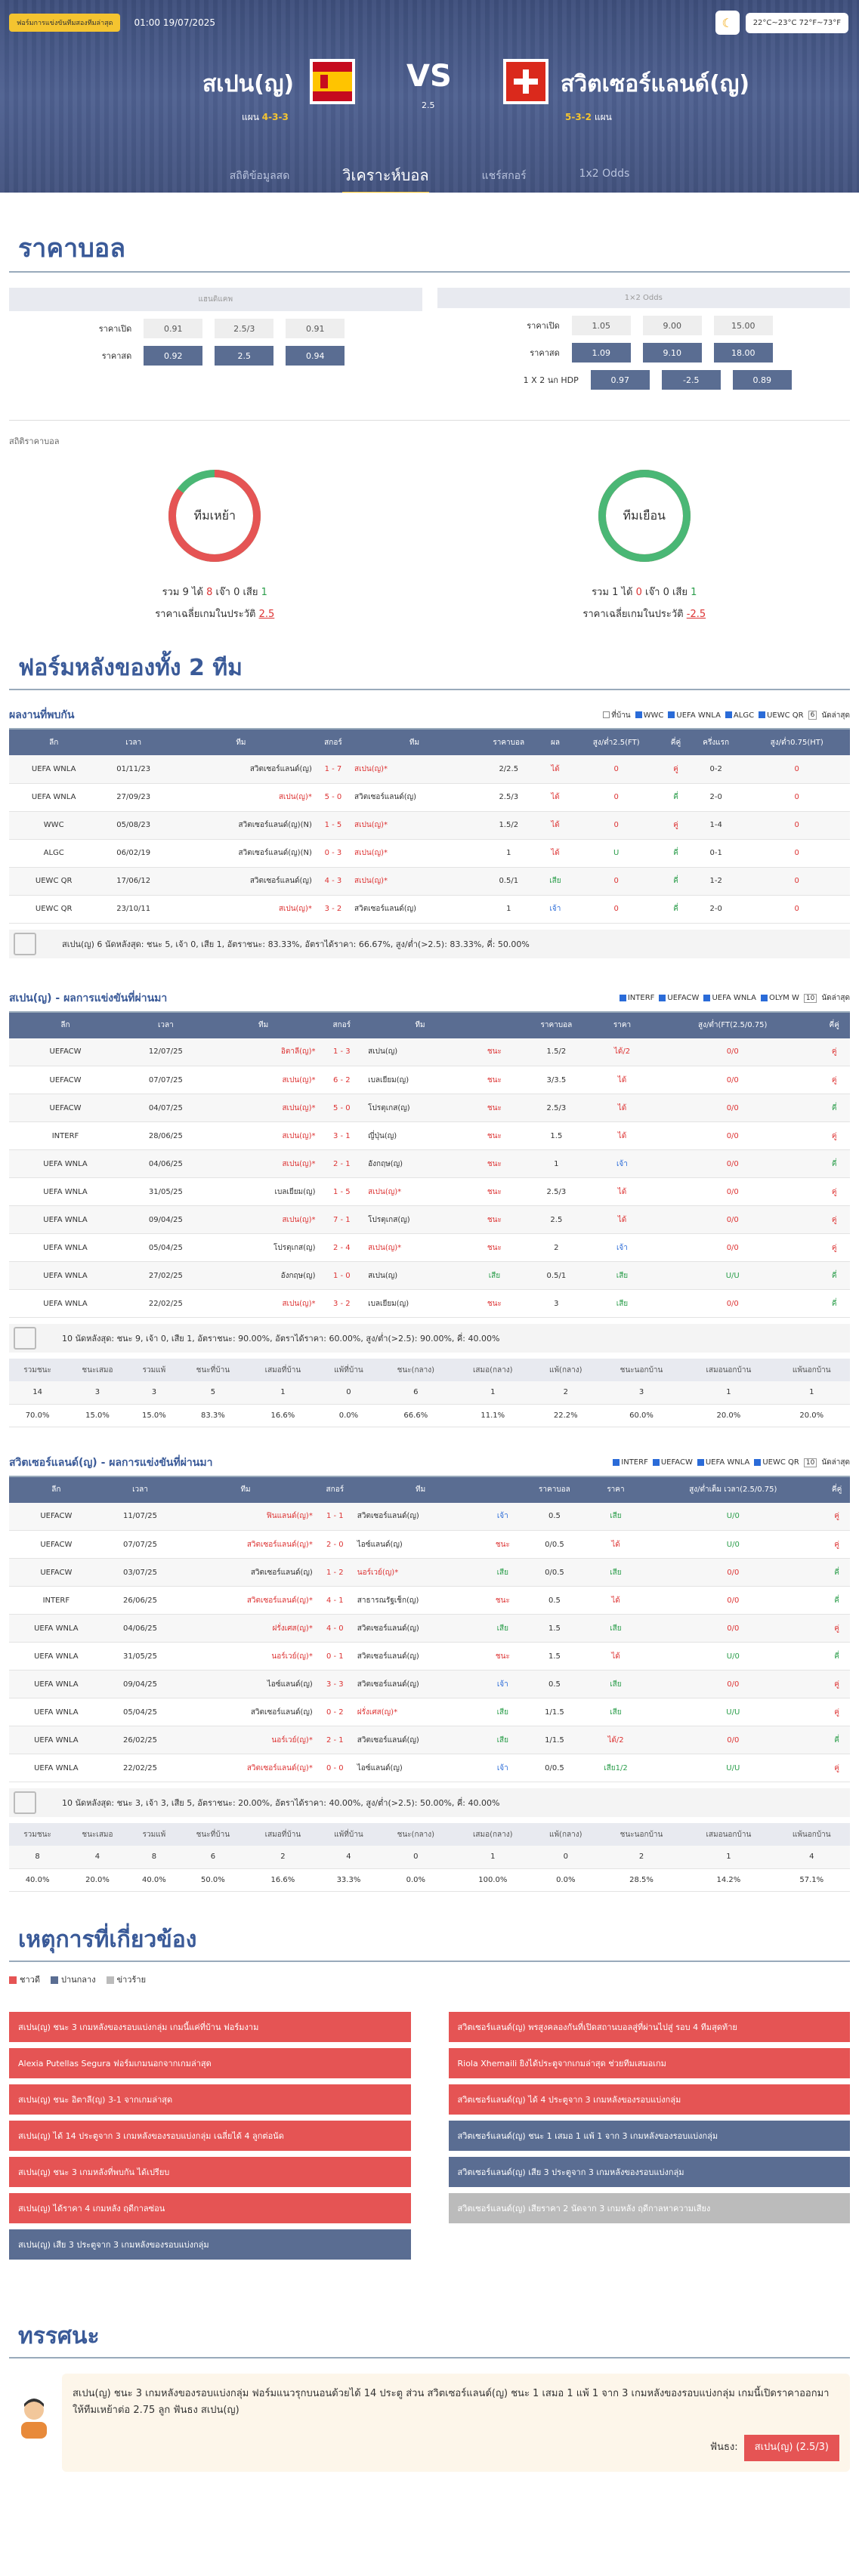 The width and height of the screenshot is (859, 2576). Describe the element at coordinates (210, 2171) in the screenshot. I see `news-item: สเปน(ญ) ชนะ 3 เกมหลังที่พบกัน ได้เปรียบ` at that location.